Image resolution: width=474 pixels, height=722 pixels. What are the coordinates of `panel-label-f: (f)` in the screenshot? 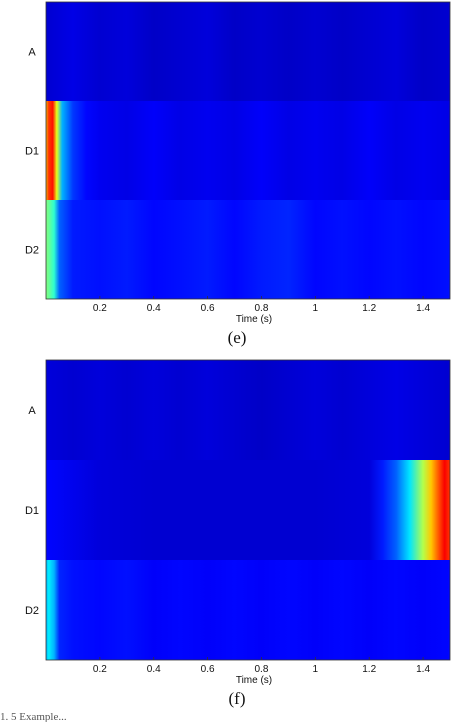 It's located at (237, 698).